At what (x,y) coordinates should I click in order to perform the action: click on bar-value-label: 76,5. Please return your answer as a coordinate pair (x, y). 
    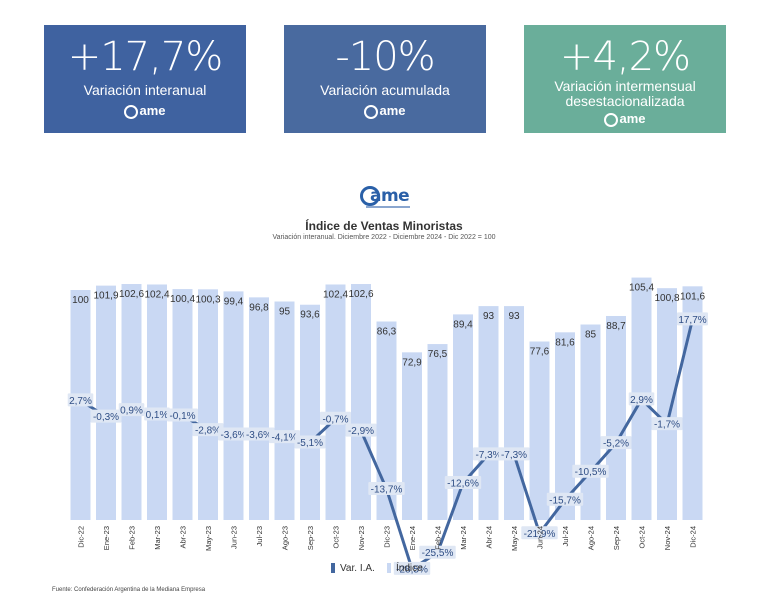
    Looking at the image, I should click on (438, 354).